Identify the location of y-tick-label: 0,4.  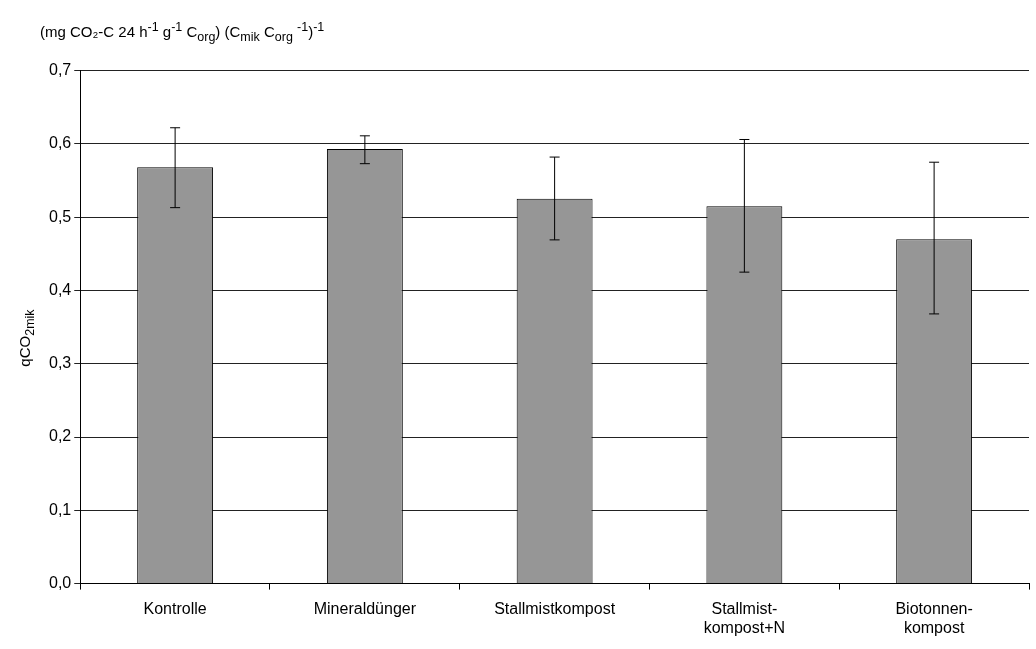
(60, 289).